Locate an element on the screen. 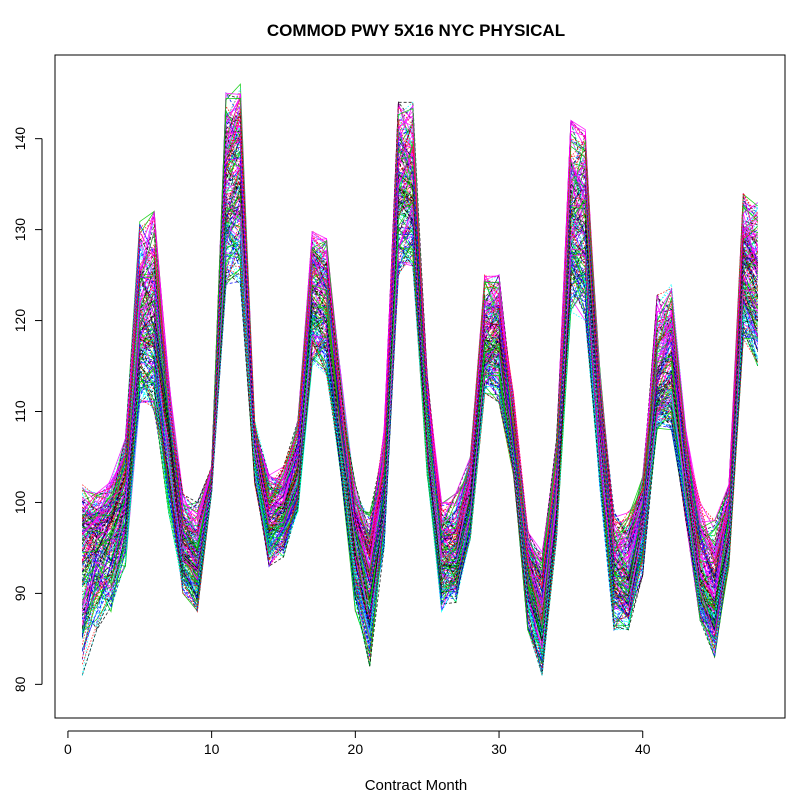  y-axis: 80 90 100 110 120 130 140 is located at coordinates (27, 409).